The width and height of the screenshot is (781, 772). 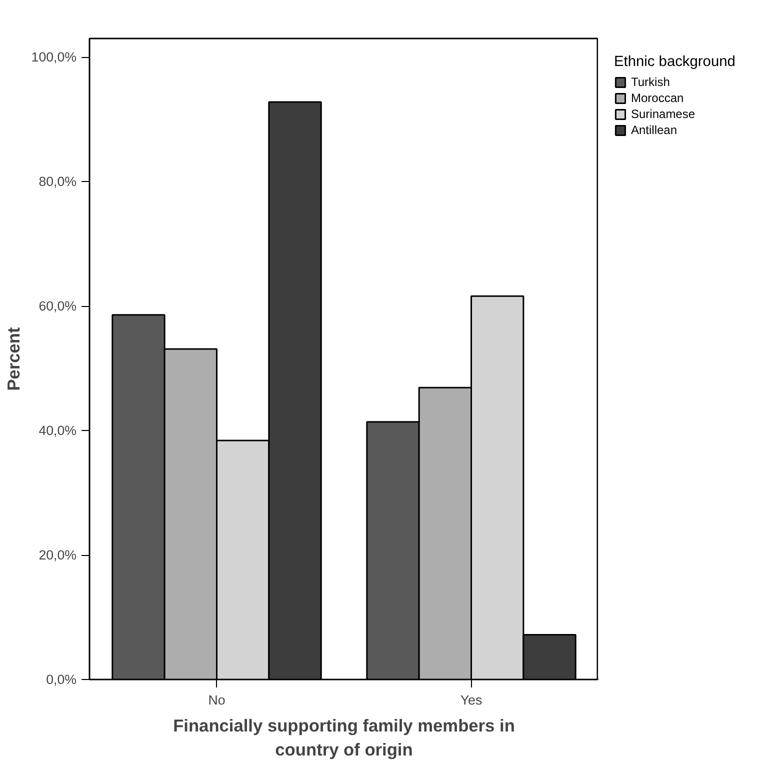 What do you see at coordinates (13, 358) in the screenshot?
I see `y-axis-title: Percent` at bounding box center [13, 358].